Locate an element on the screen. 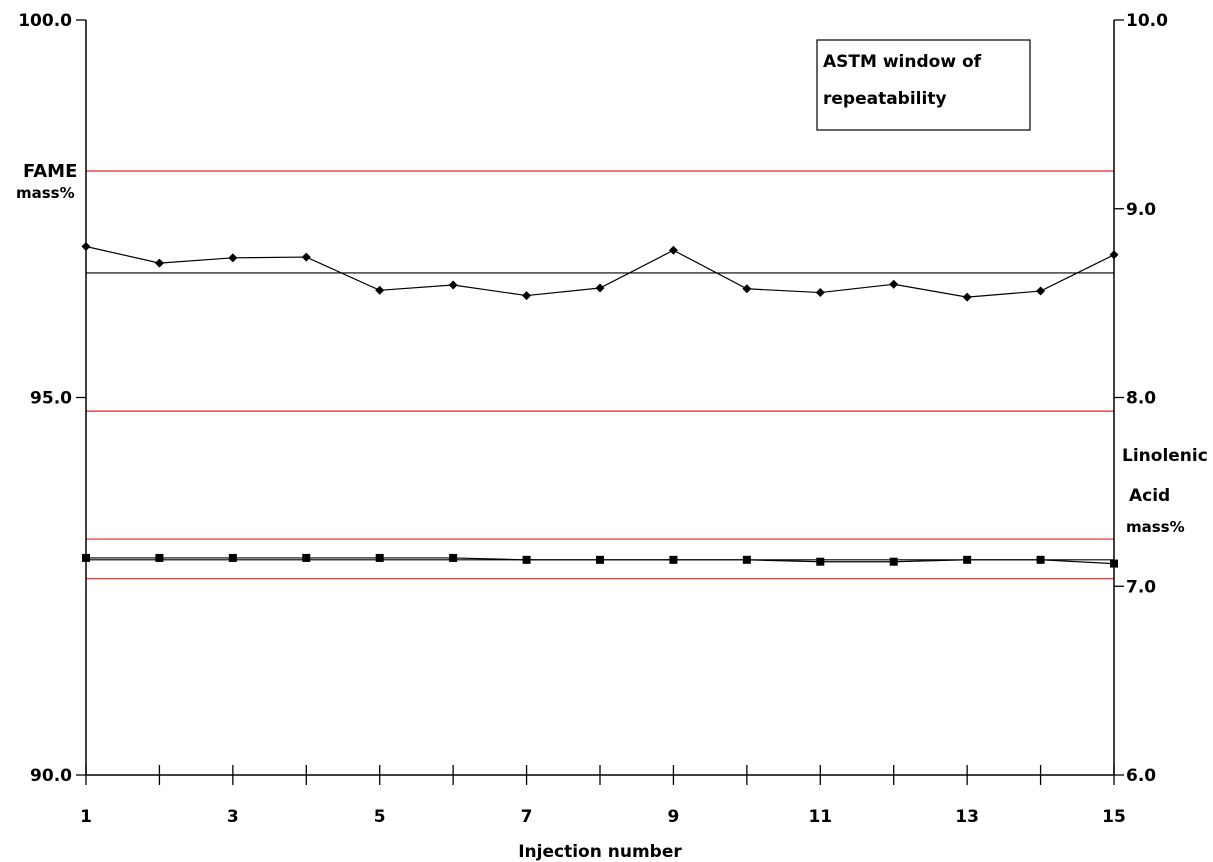 The image size is (1213, 862). x-axis-title: Injection number is located at coordinates (600, 852).